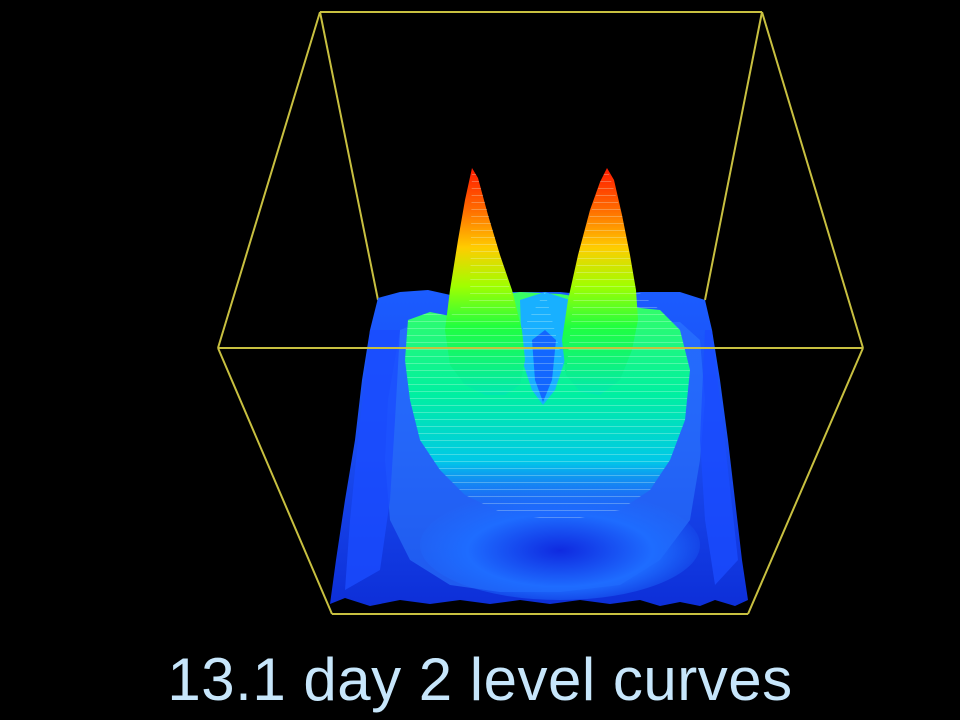 This screenshot has height=720, width=960. Describe the element at coordinates (719, 457) in the screenshot. I see `surface-flank-right` at that location.